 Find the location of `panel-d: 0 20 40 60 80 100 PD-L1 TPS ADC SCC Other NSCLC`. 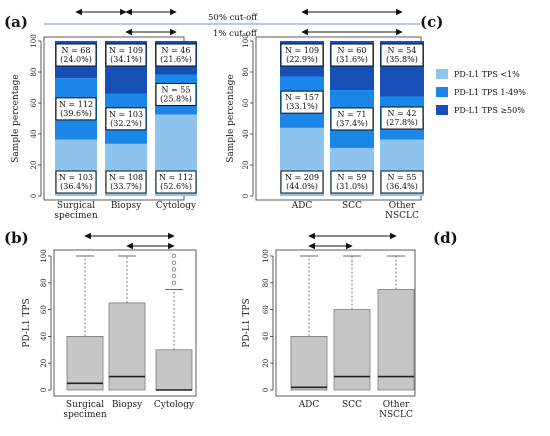

panel-d: 0 20 40 60 80 100 PD-L1 TPS ADC SCC Other NSCLC is located at coordinates (329, 334).